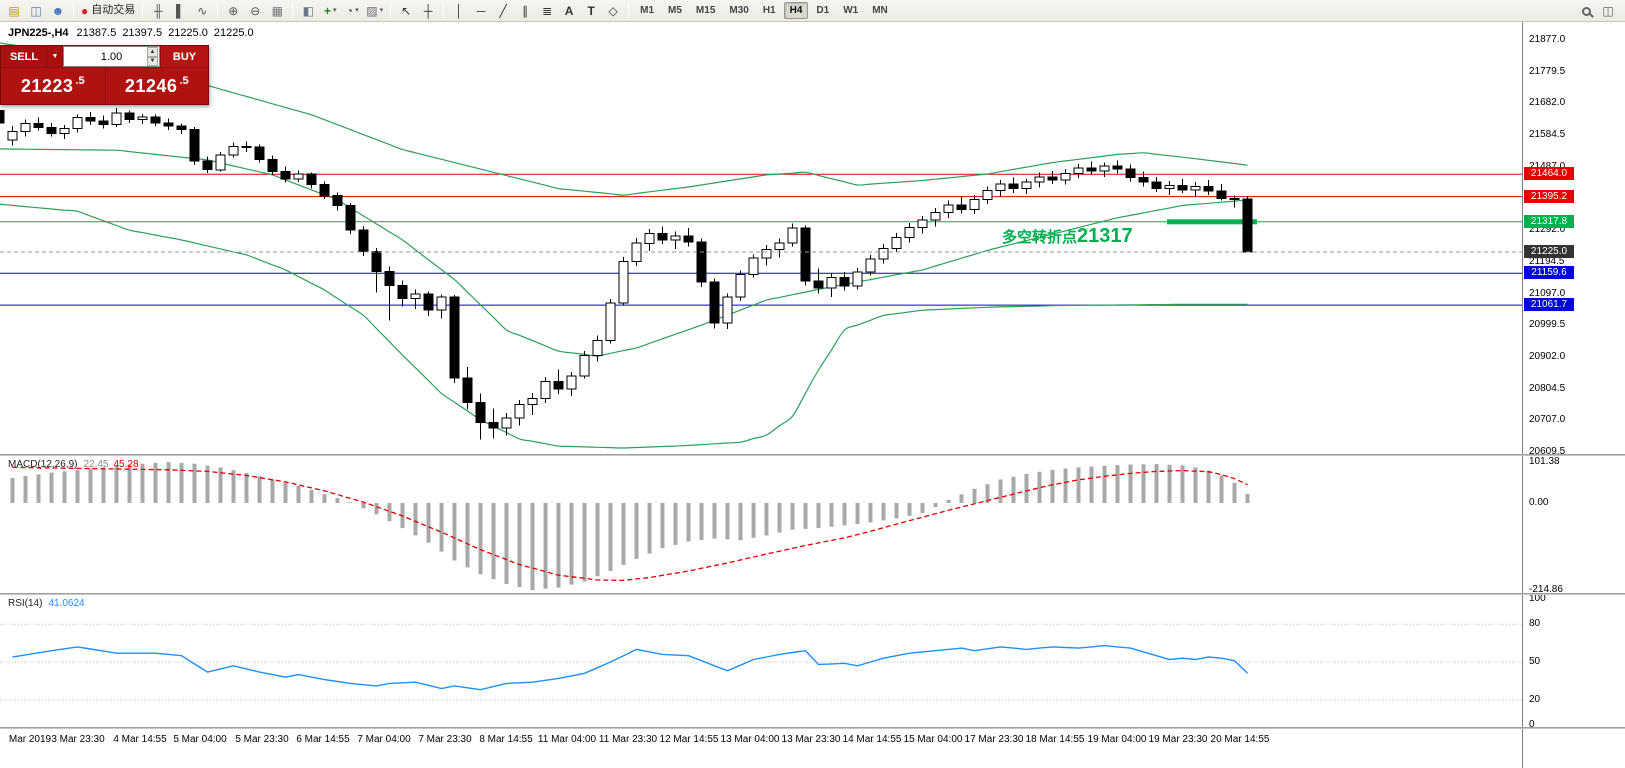 The height and width of the screenshot is (768, 1625). What do you see at coordinates (53, 86) in the screenshot?
I see `sell-price-display: 21223.5` at bounding box center [53, 86].